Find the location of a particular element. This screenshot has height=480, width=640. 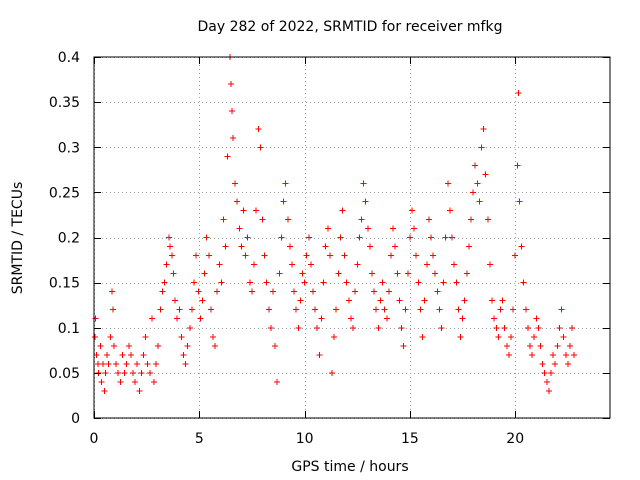

y-tick-label-5: 0.25 is located at coordinates (64, 193).